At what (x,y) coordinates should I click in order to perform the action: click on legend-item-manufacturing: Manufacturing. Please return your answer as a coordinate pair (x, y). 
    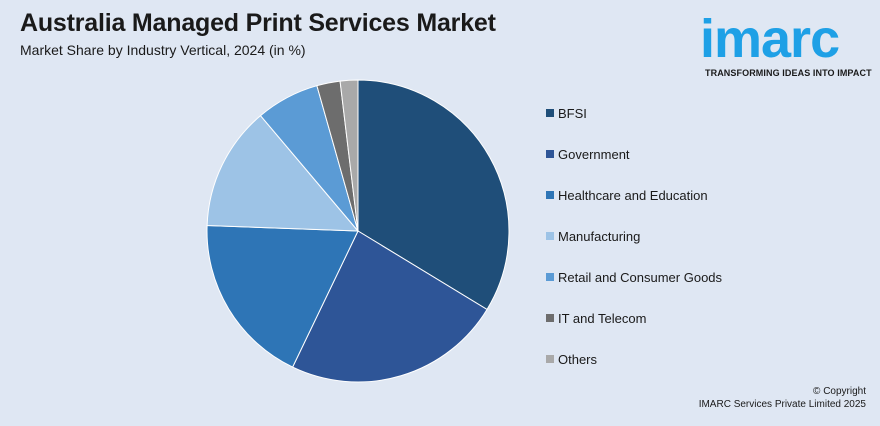
    Looking at the image, I should click on (593, 236).